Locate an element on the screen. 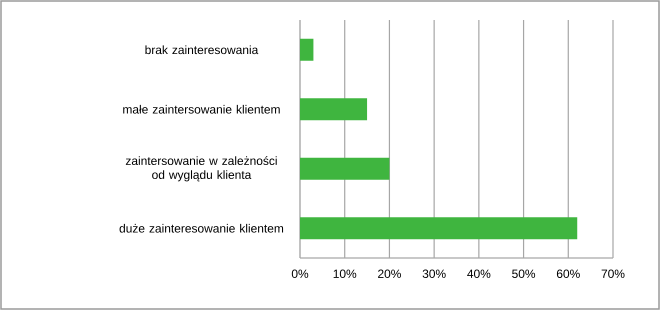 This screenshot has height=310, width=660. x-tick-label: 40% is located at coordinates (478, 274).